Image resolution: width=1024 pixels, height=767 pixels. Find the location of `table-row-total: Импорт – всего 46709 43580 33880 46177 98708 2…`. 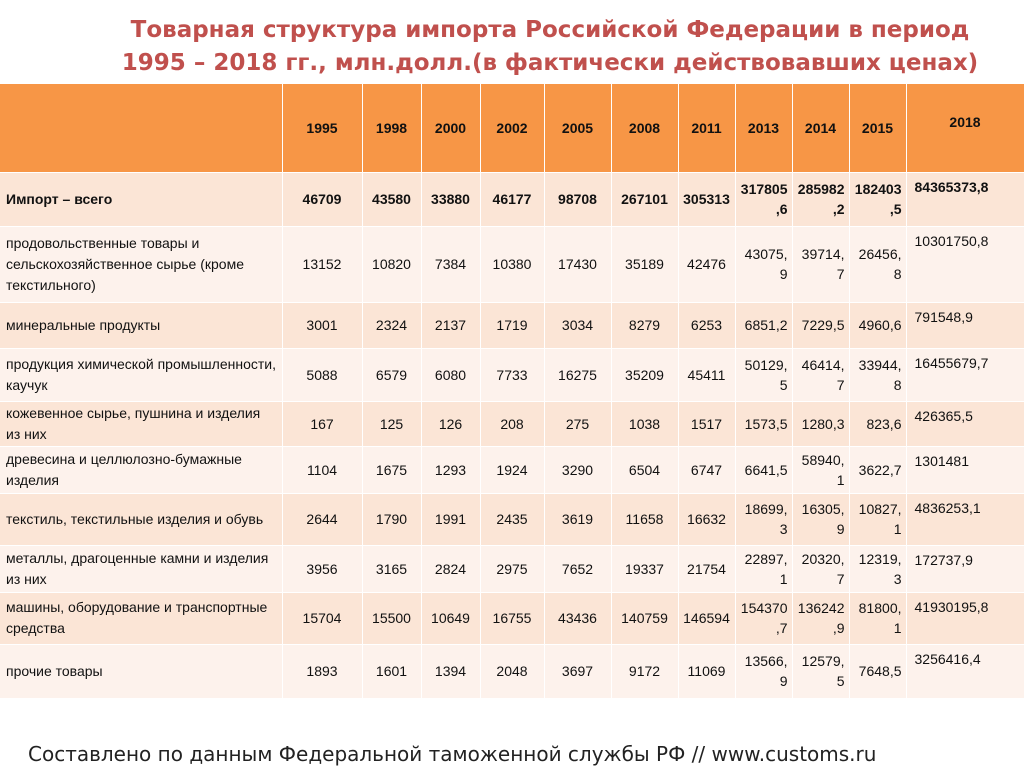

table-row-total: Импорт – всего 46709 43580 33880 46177 98708 2… is located at coordinates (512, 199).